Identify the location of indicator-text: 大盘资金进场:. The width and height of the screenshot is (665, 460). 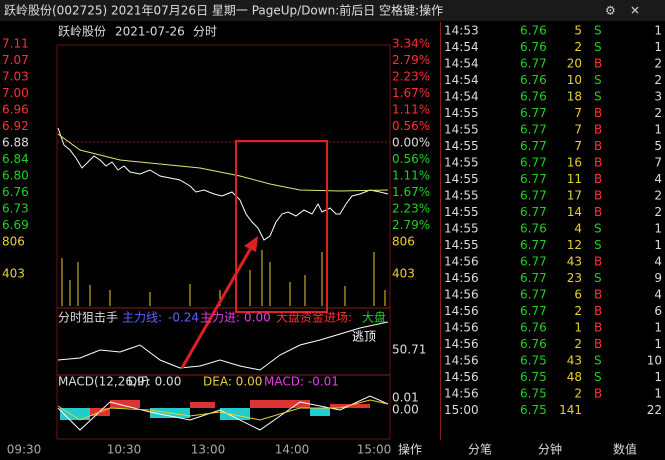
(314, 317).